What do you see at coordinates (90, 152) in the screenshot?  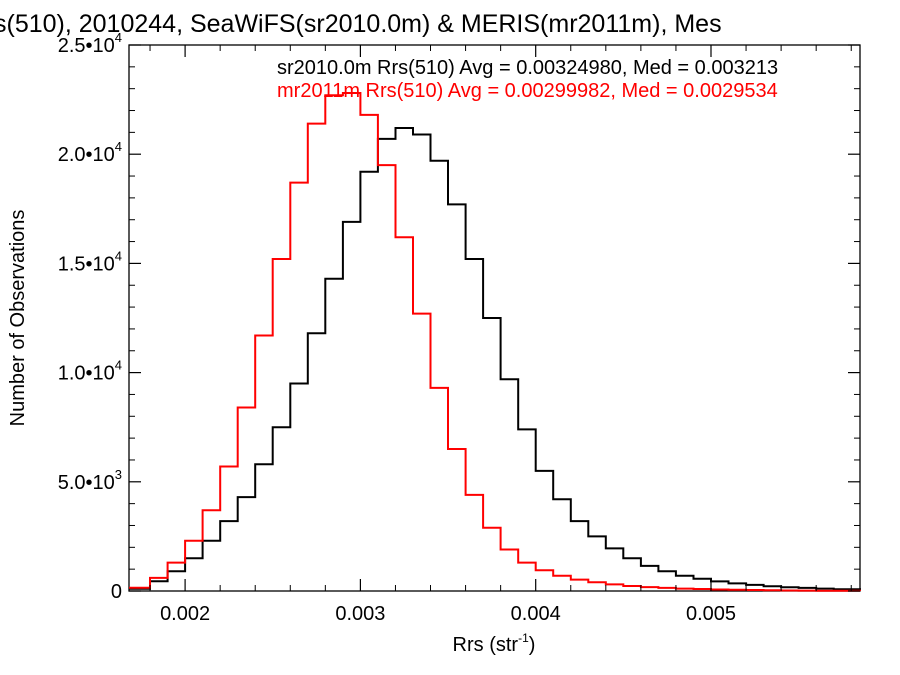 I see `y-tick-label: 2.0•104` at bounding box center [90, 152].